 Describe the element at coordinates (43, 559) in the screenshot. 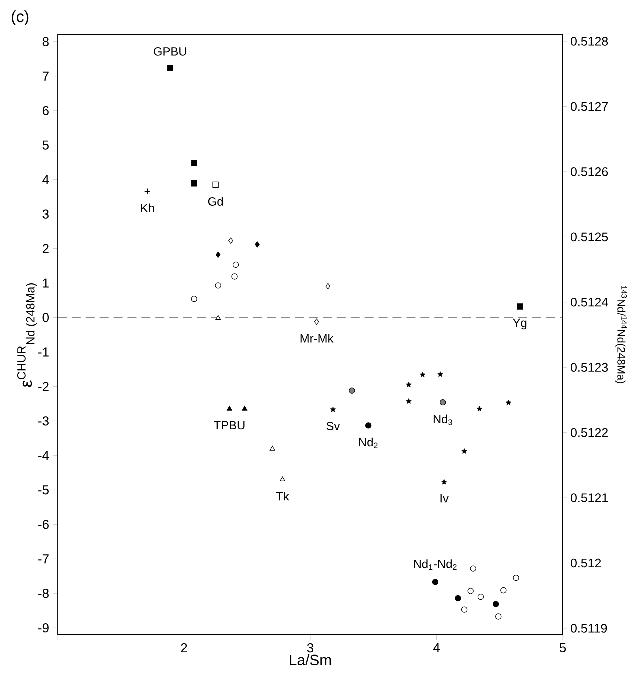

I see `y-tick-label: -7` at that location.